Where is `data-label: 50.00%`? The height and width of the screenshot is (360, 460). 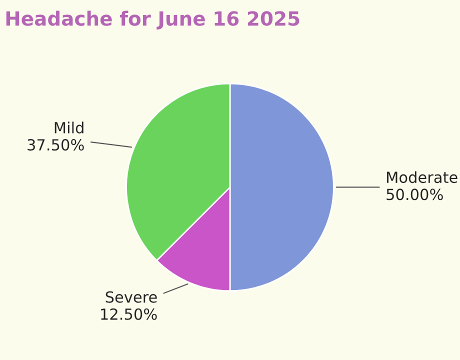
data-label: 50.00% is located at coordinates (414, 194).